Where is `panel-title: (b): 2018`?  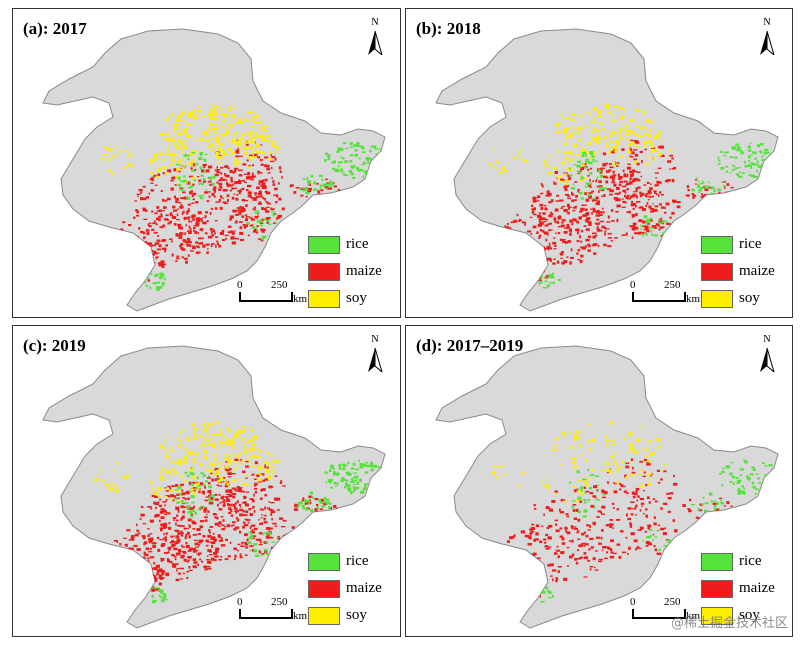 panel-title: (b): 2018 is located at coordinates (448, 28).